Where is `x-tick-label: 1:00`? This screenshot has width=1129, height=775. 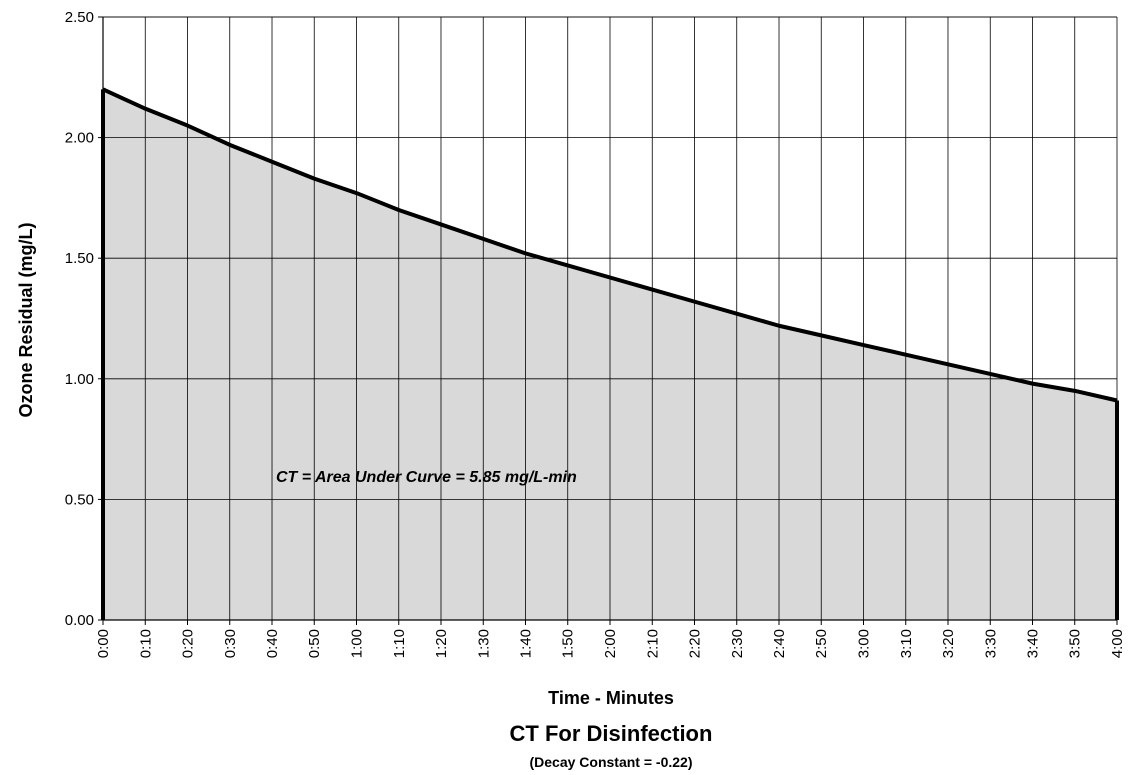 x-tick-label: 1:00 is located at coordinates (357, 643).